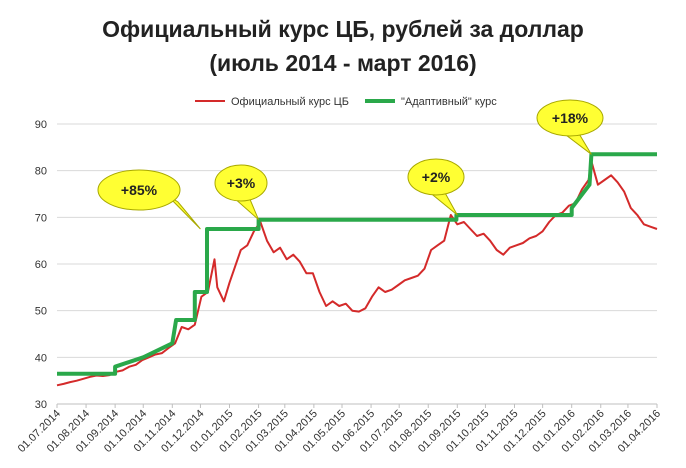  I want to click on annotation-label: +85%, so click(139, 190).